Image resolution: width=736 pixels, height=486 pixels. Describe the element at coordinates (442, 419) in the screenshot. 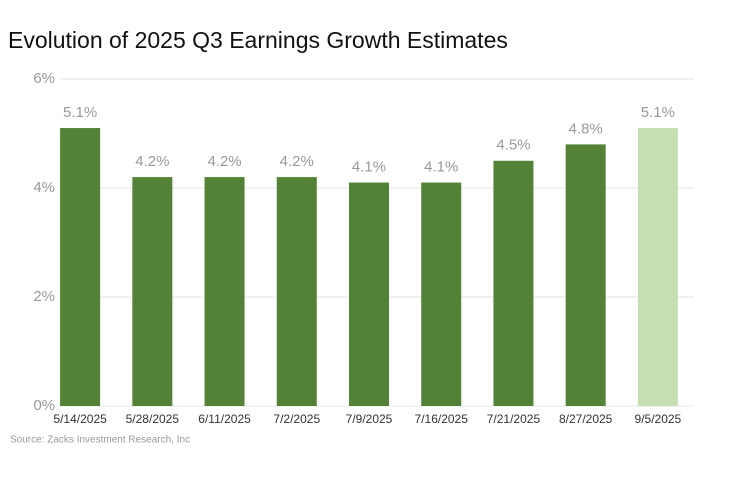

I see `x-tick-label: 7/16/2025` at that location.